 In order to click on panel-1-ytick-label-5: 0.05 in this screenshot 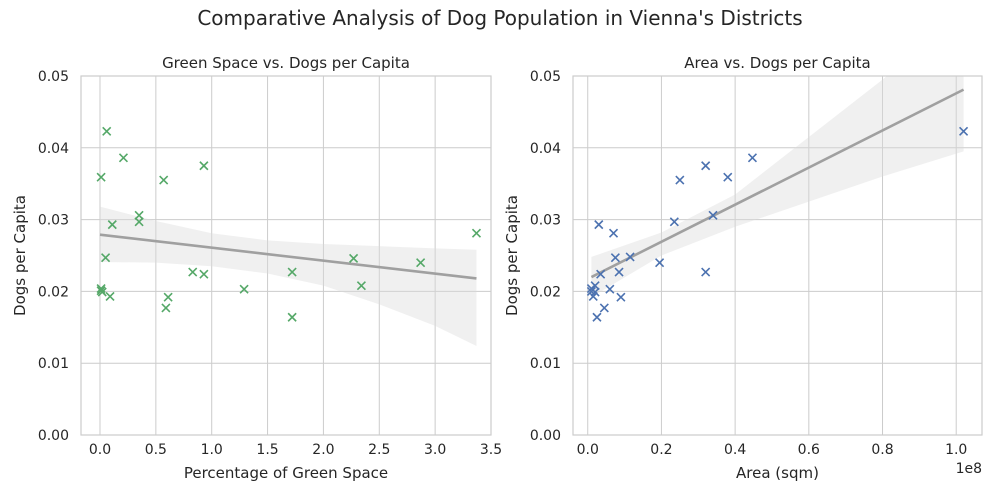, I will do `click(53, 77)`.